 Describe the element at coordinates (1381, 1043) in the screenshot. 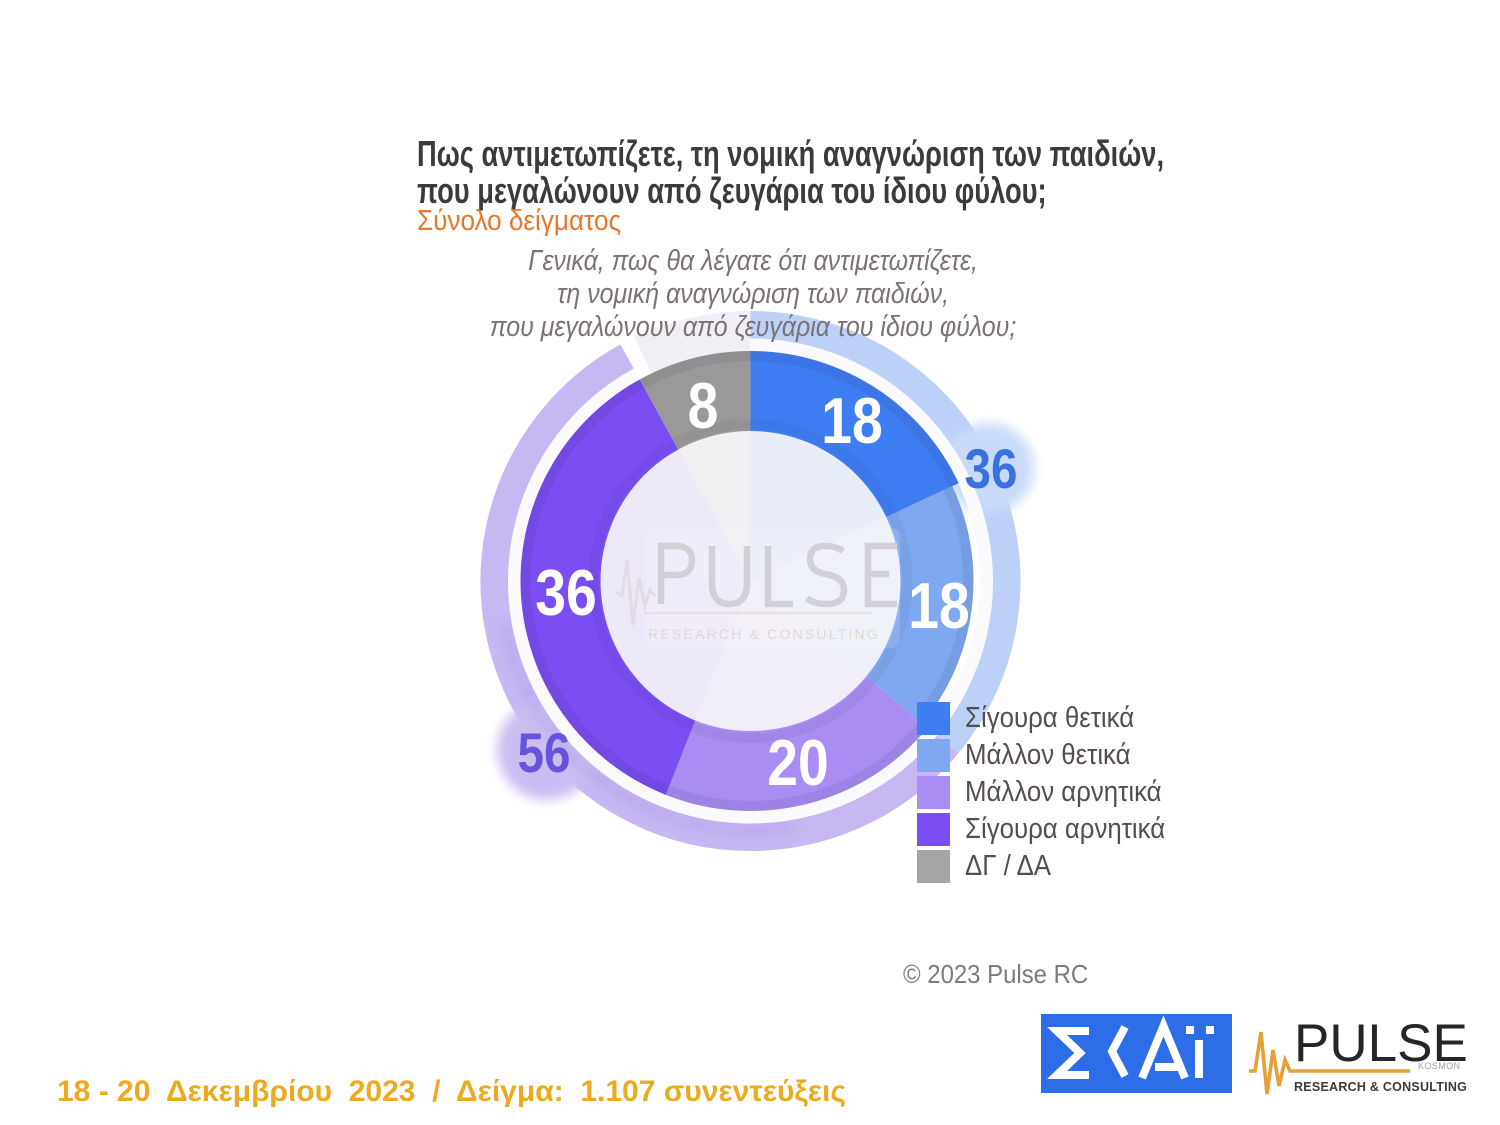

I see `svg-text: PULSE` at that location.